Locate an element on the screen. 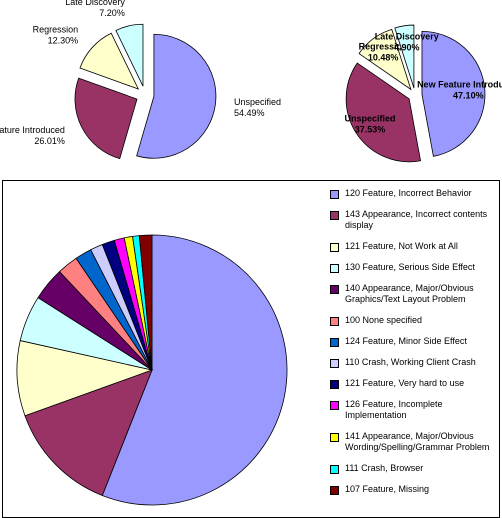 This screenshot has width=502, height=518. legend-label: 121 Feature, Very hard to use is located at coordinates (405, 383).